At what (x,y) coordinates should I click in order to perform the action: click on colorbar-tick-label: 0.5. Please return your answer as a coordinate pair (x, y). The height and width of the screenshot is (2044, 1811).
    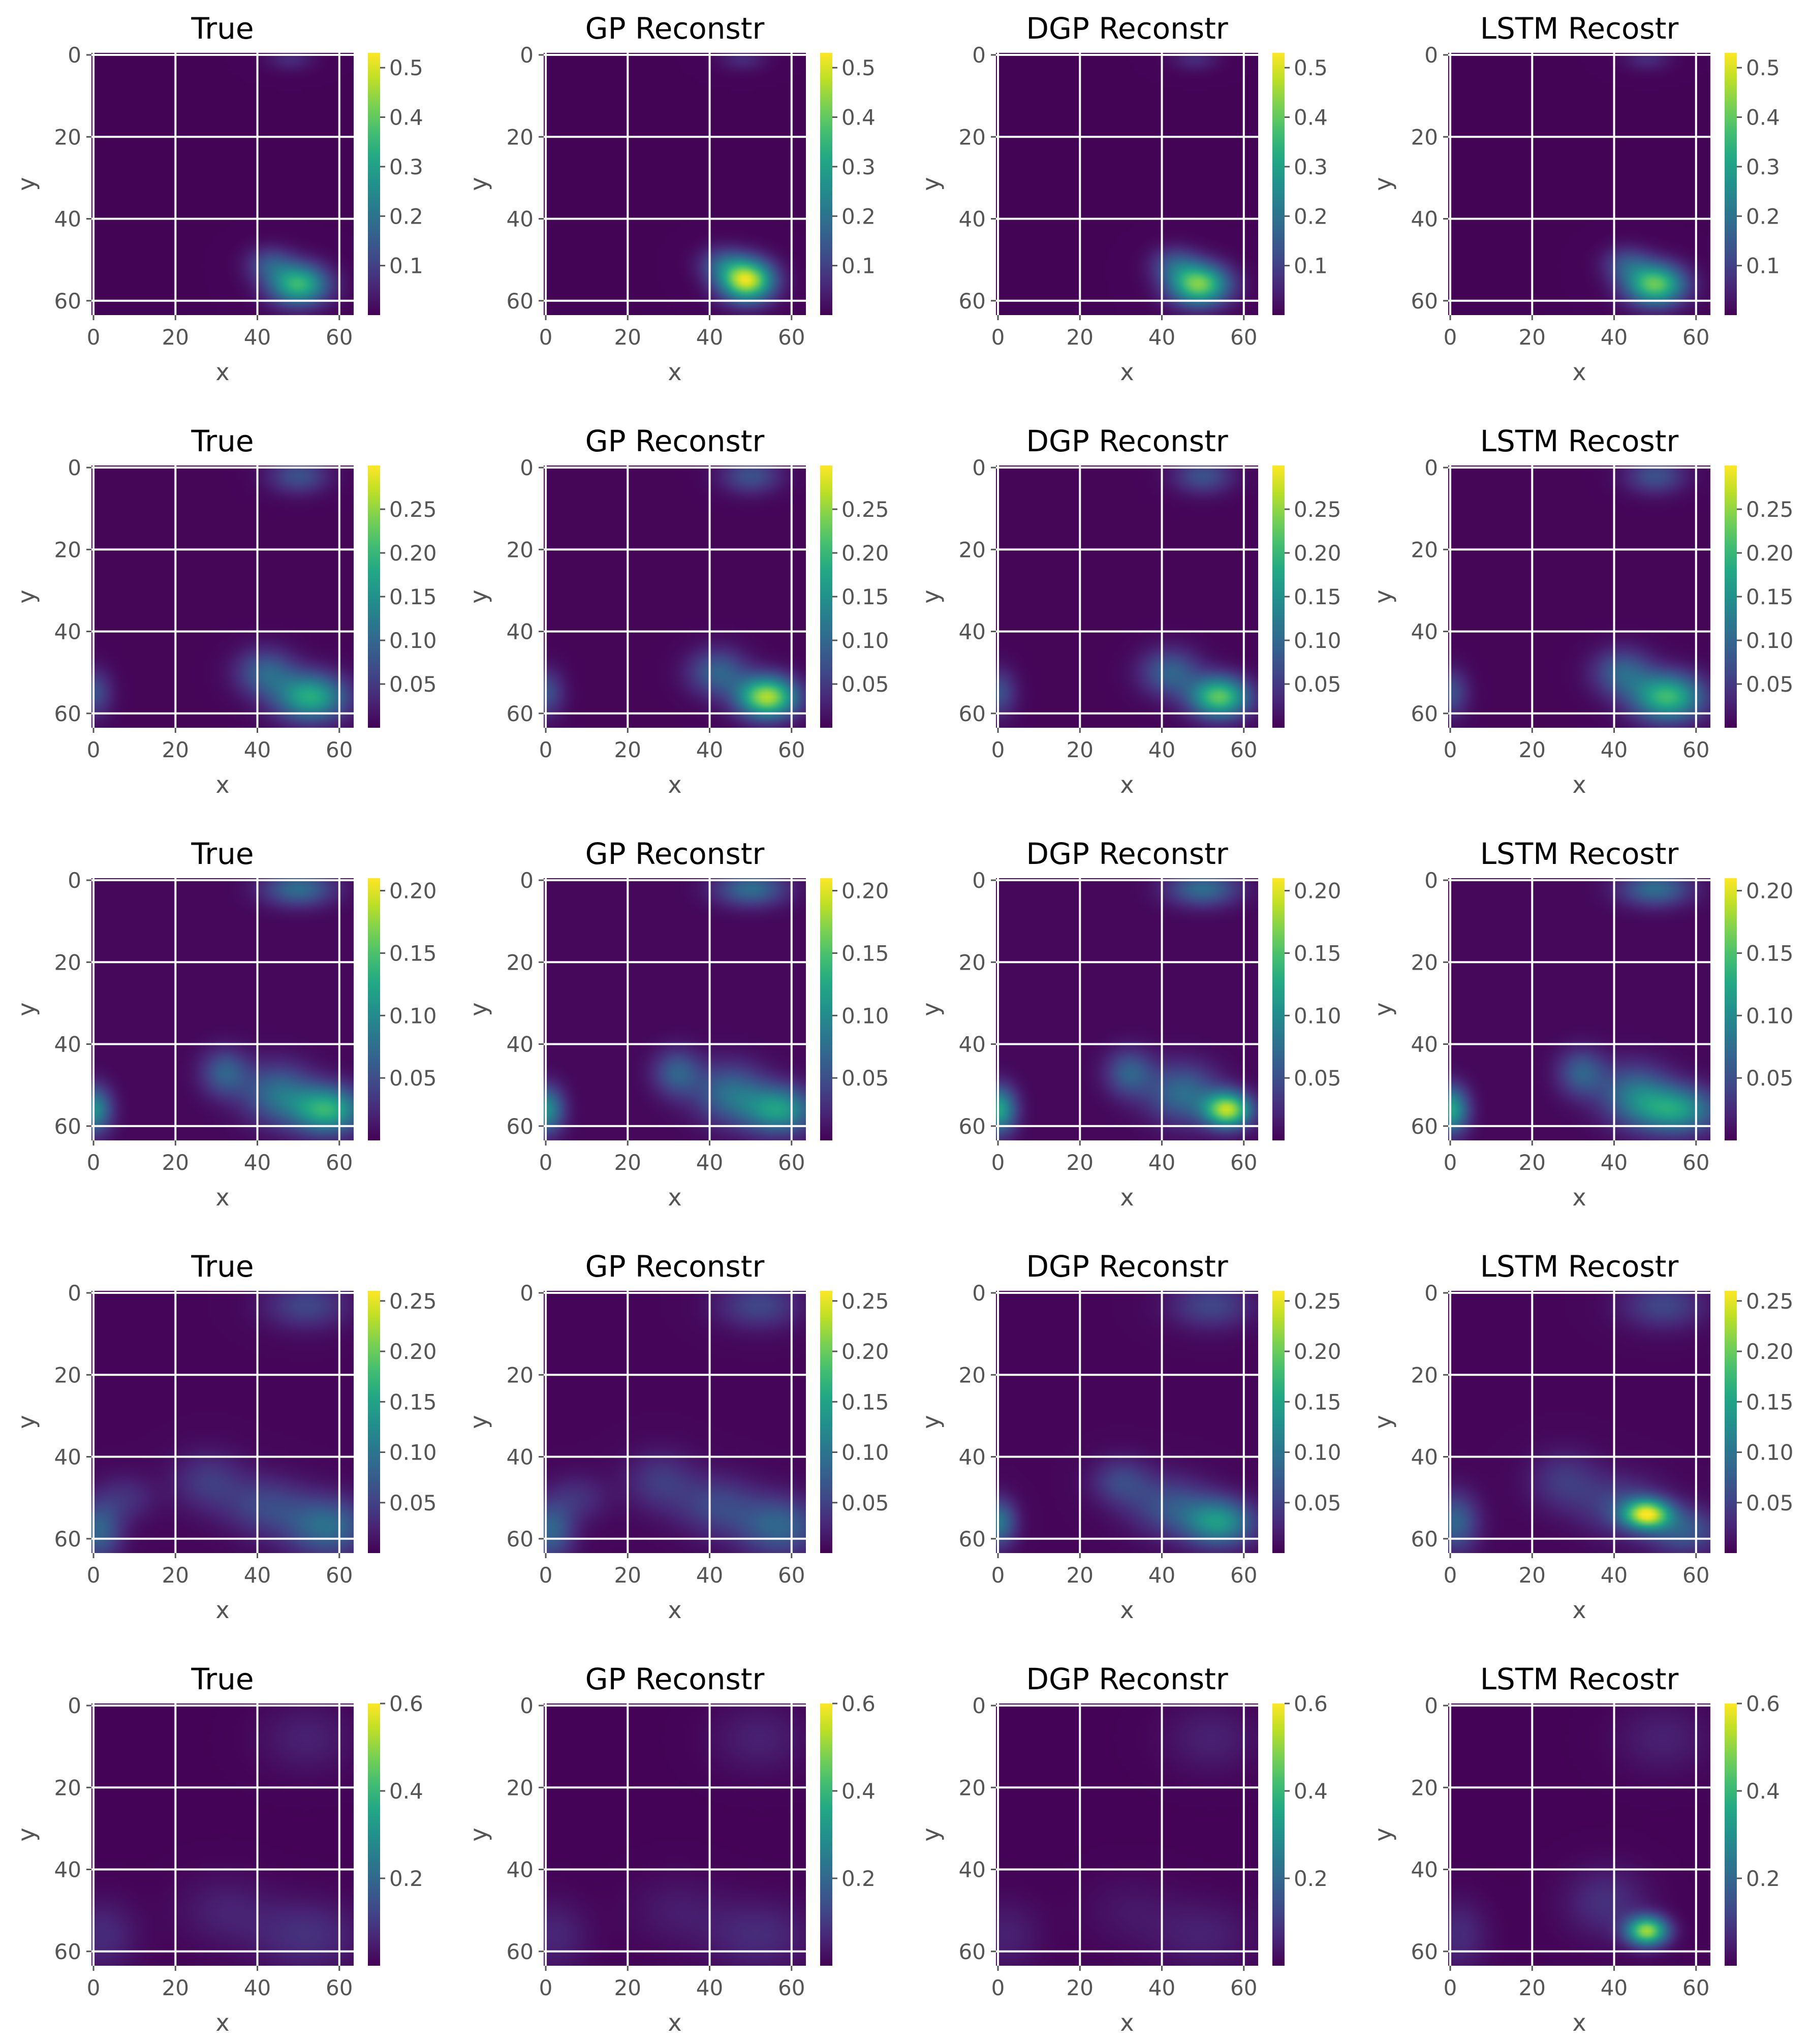
    Looking at the image, I should click on (859, 67).